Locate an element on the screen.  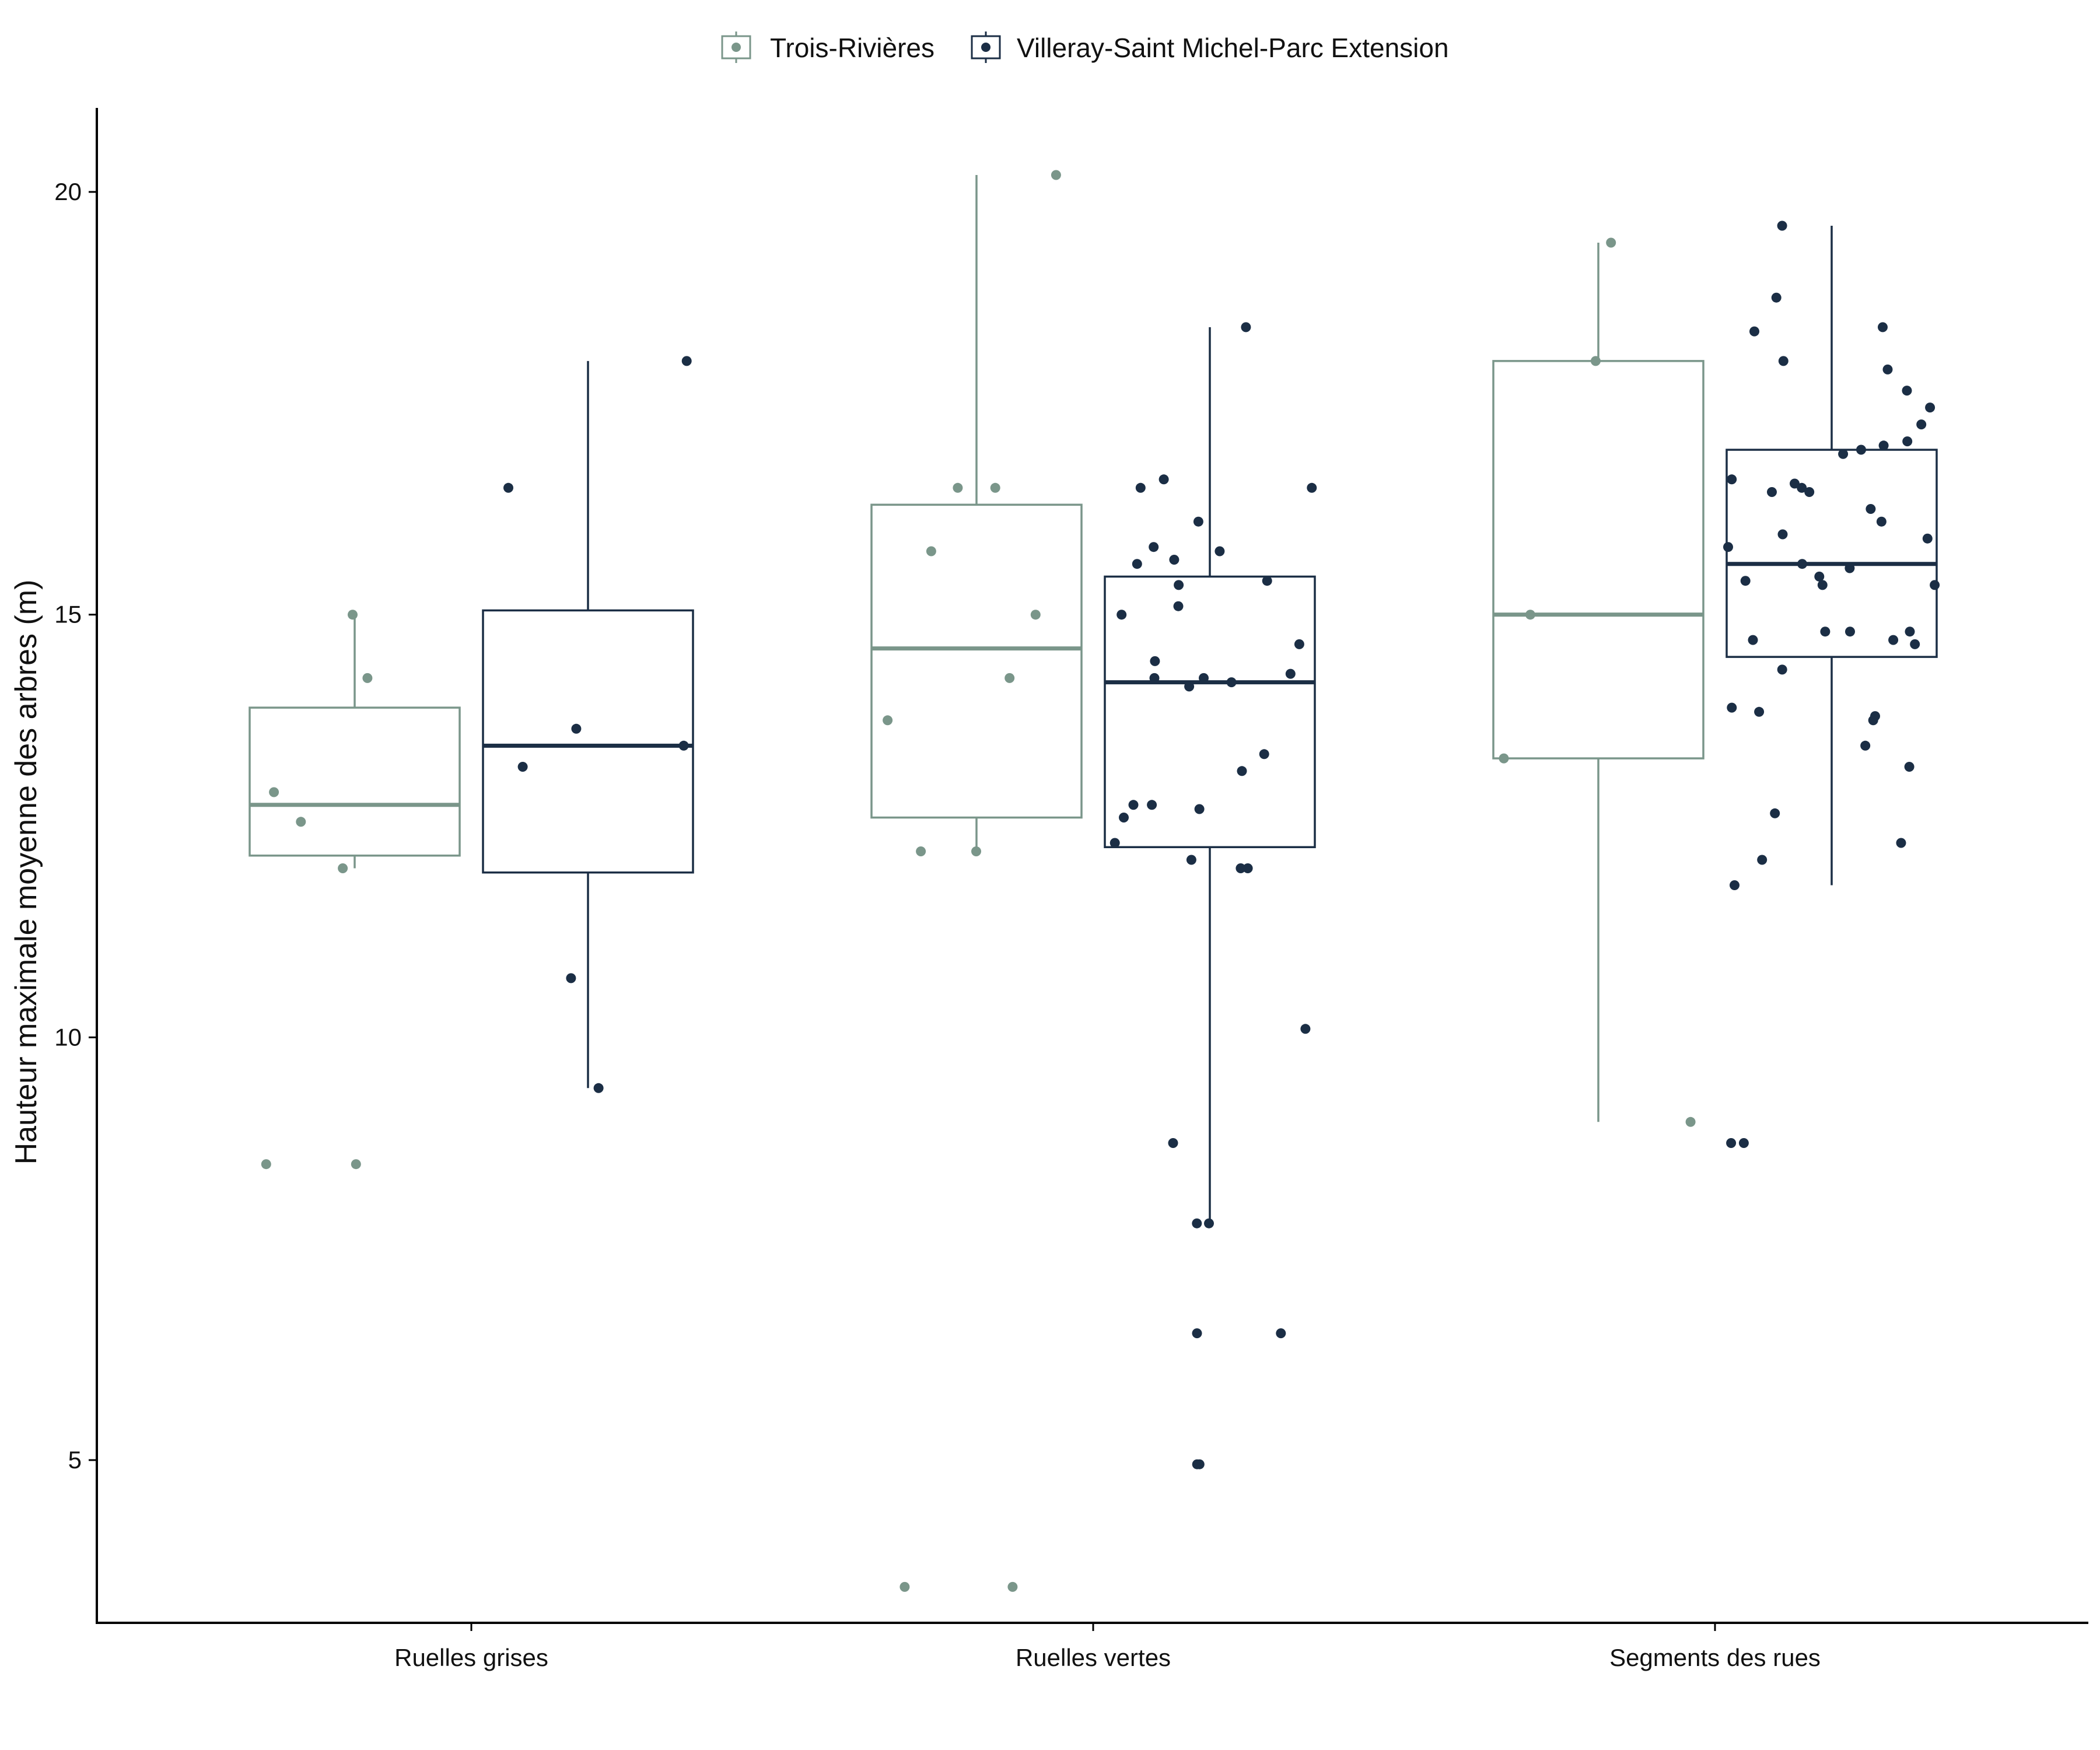
y-tick-label: 15 is located at coordinates (68, 614).